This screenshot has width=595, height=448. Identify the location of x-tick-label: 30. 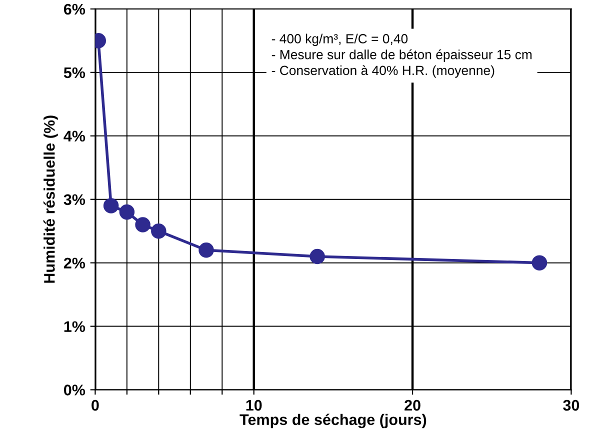
(571, 405).